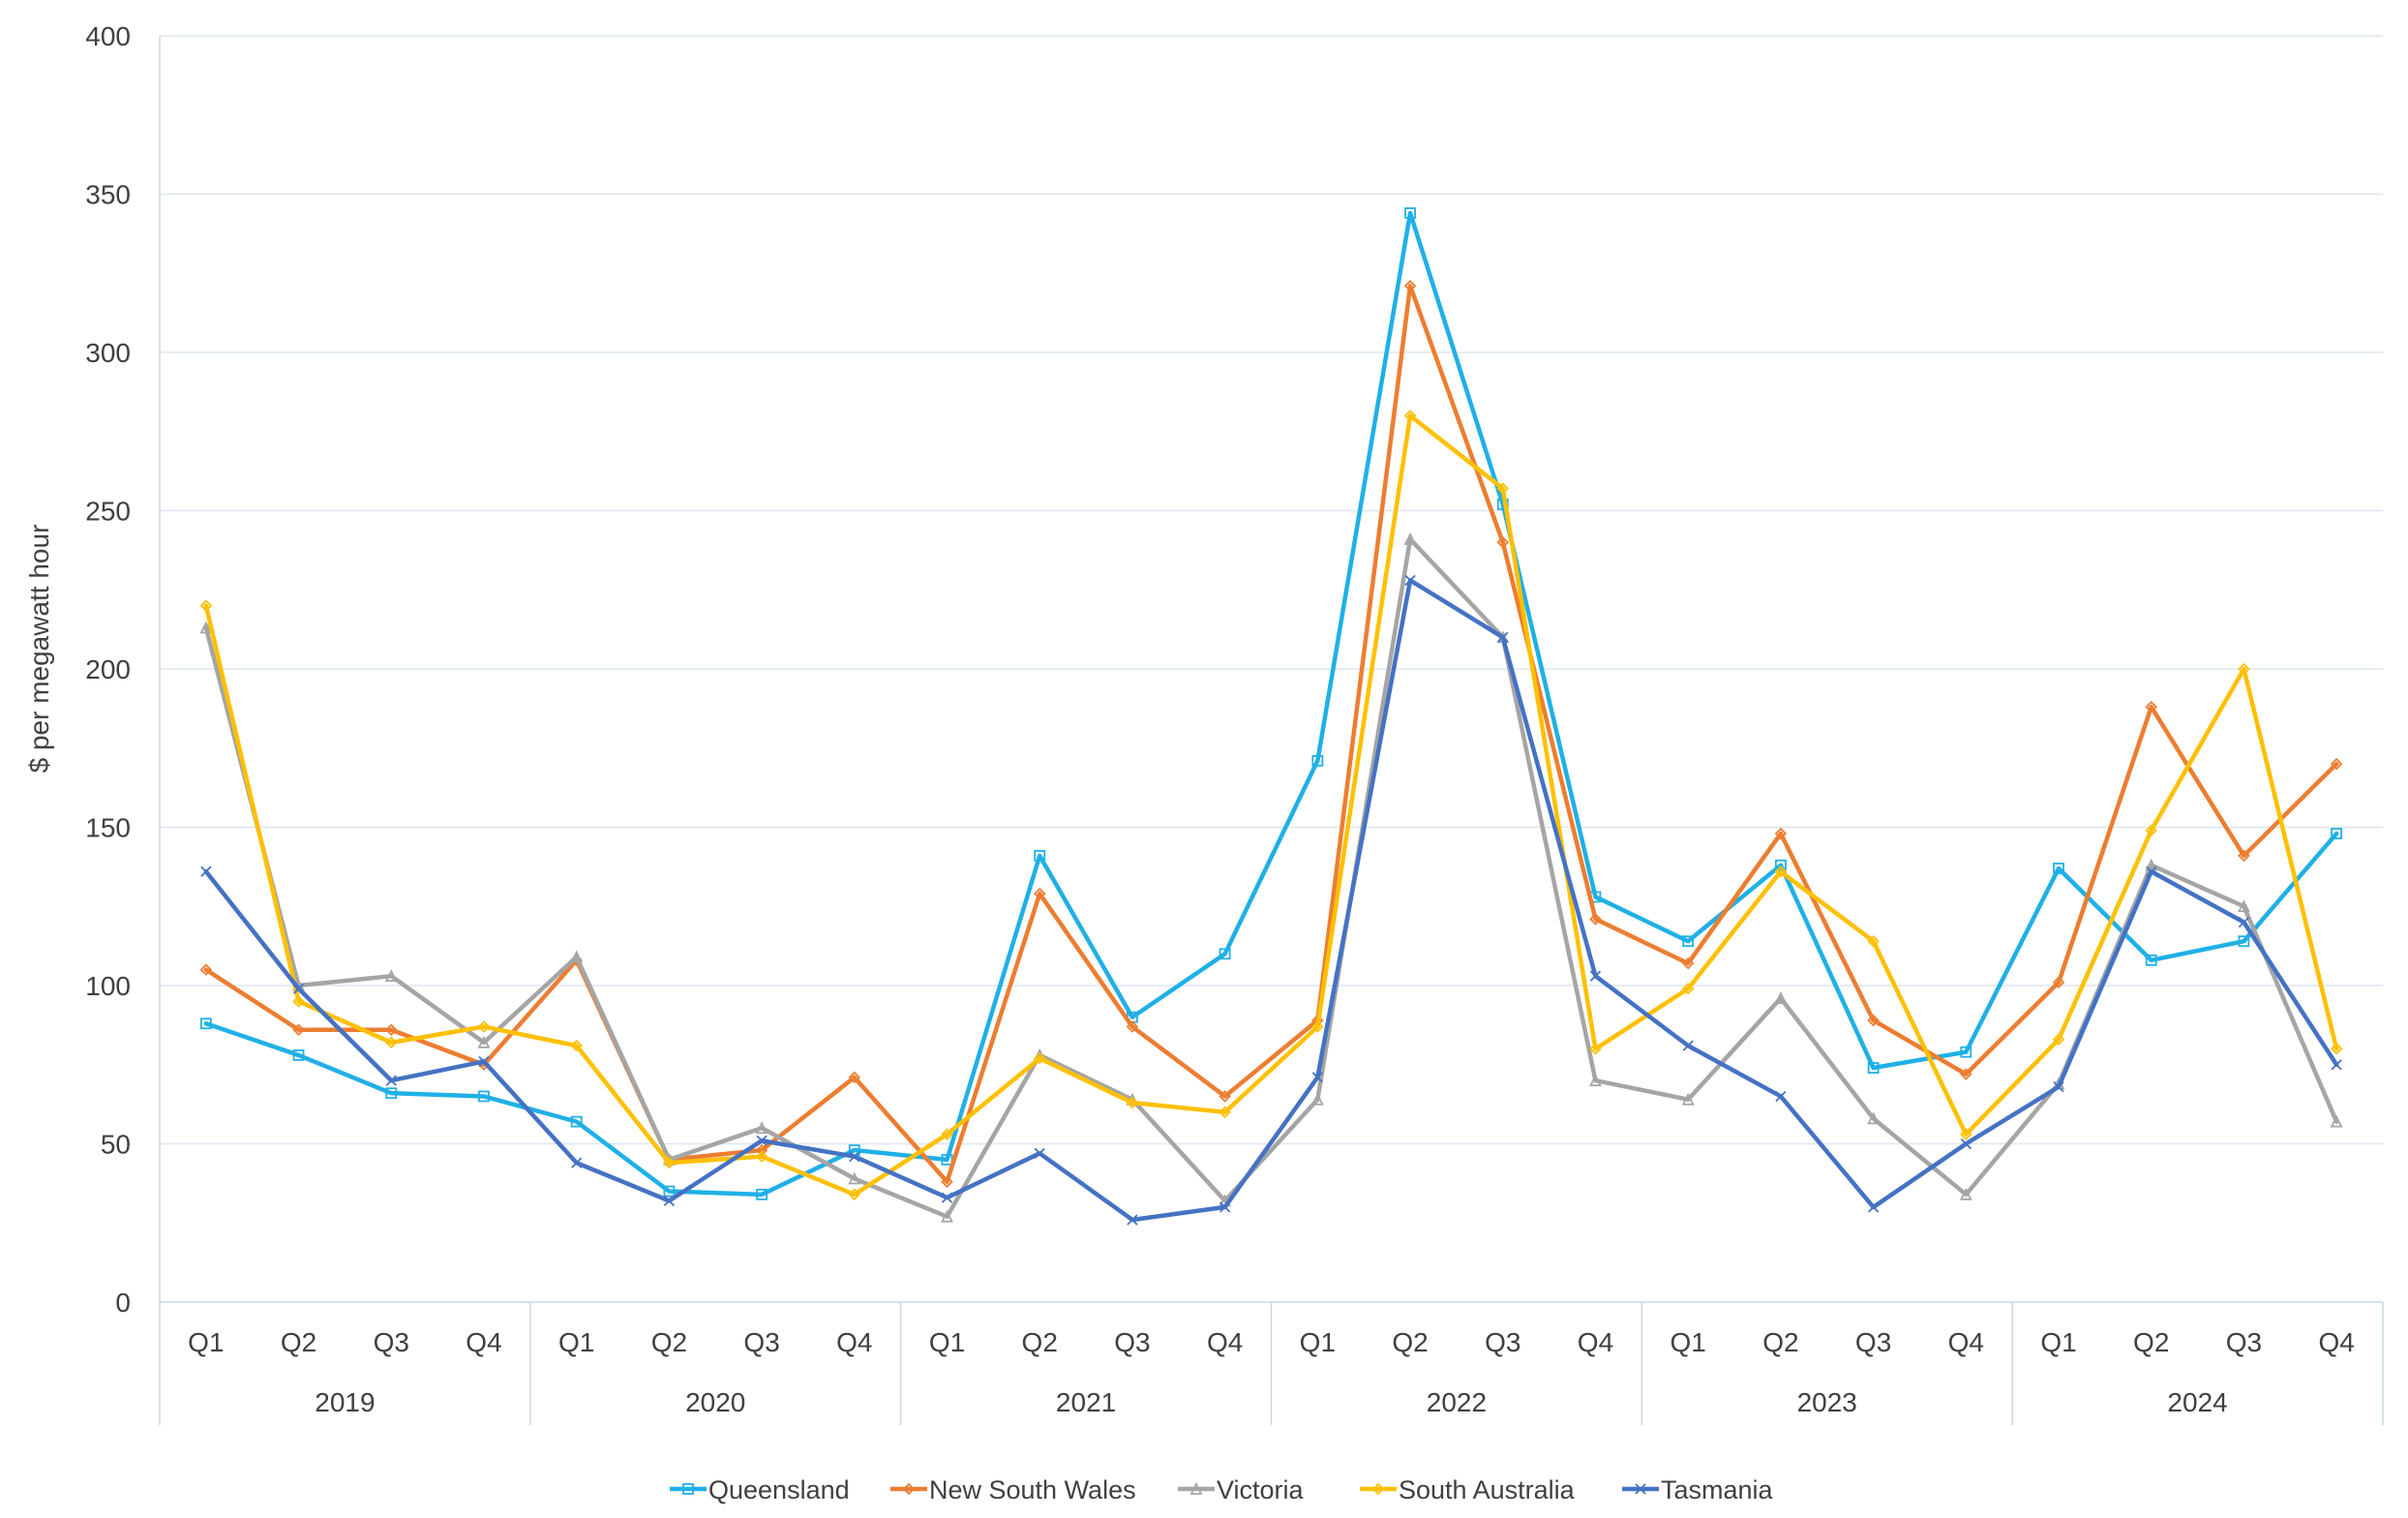 The height and width of the screenshot is (1518, 2408). What do you see at coordinates (1086, 1402) in the screenshot?
I see `year-label: 2021` at bounding box center [1086, 1402].